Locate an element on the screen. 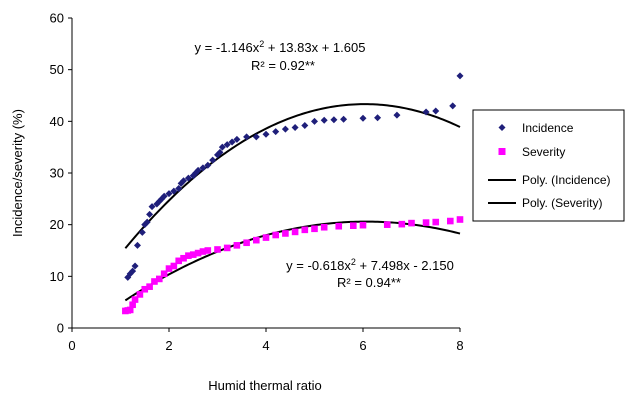 The width and height of the screenshot is (626, 400). x-tick-label: 2 is located at coordinates (168, 345).